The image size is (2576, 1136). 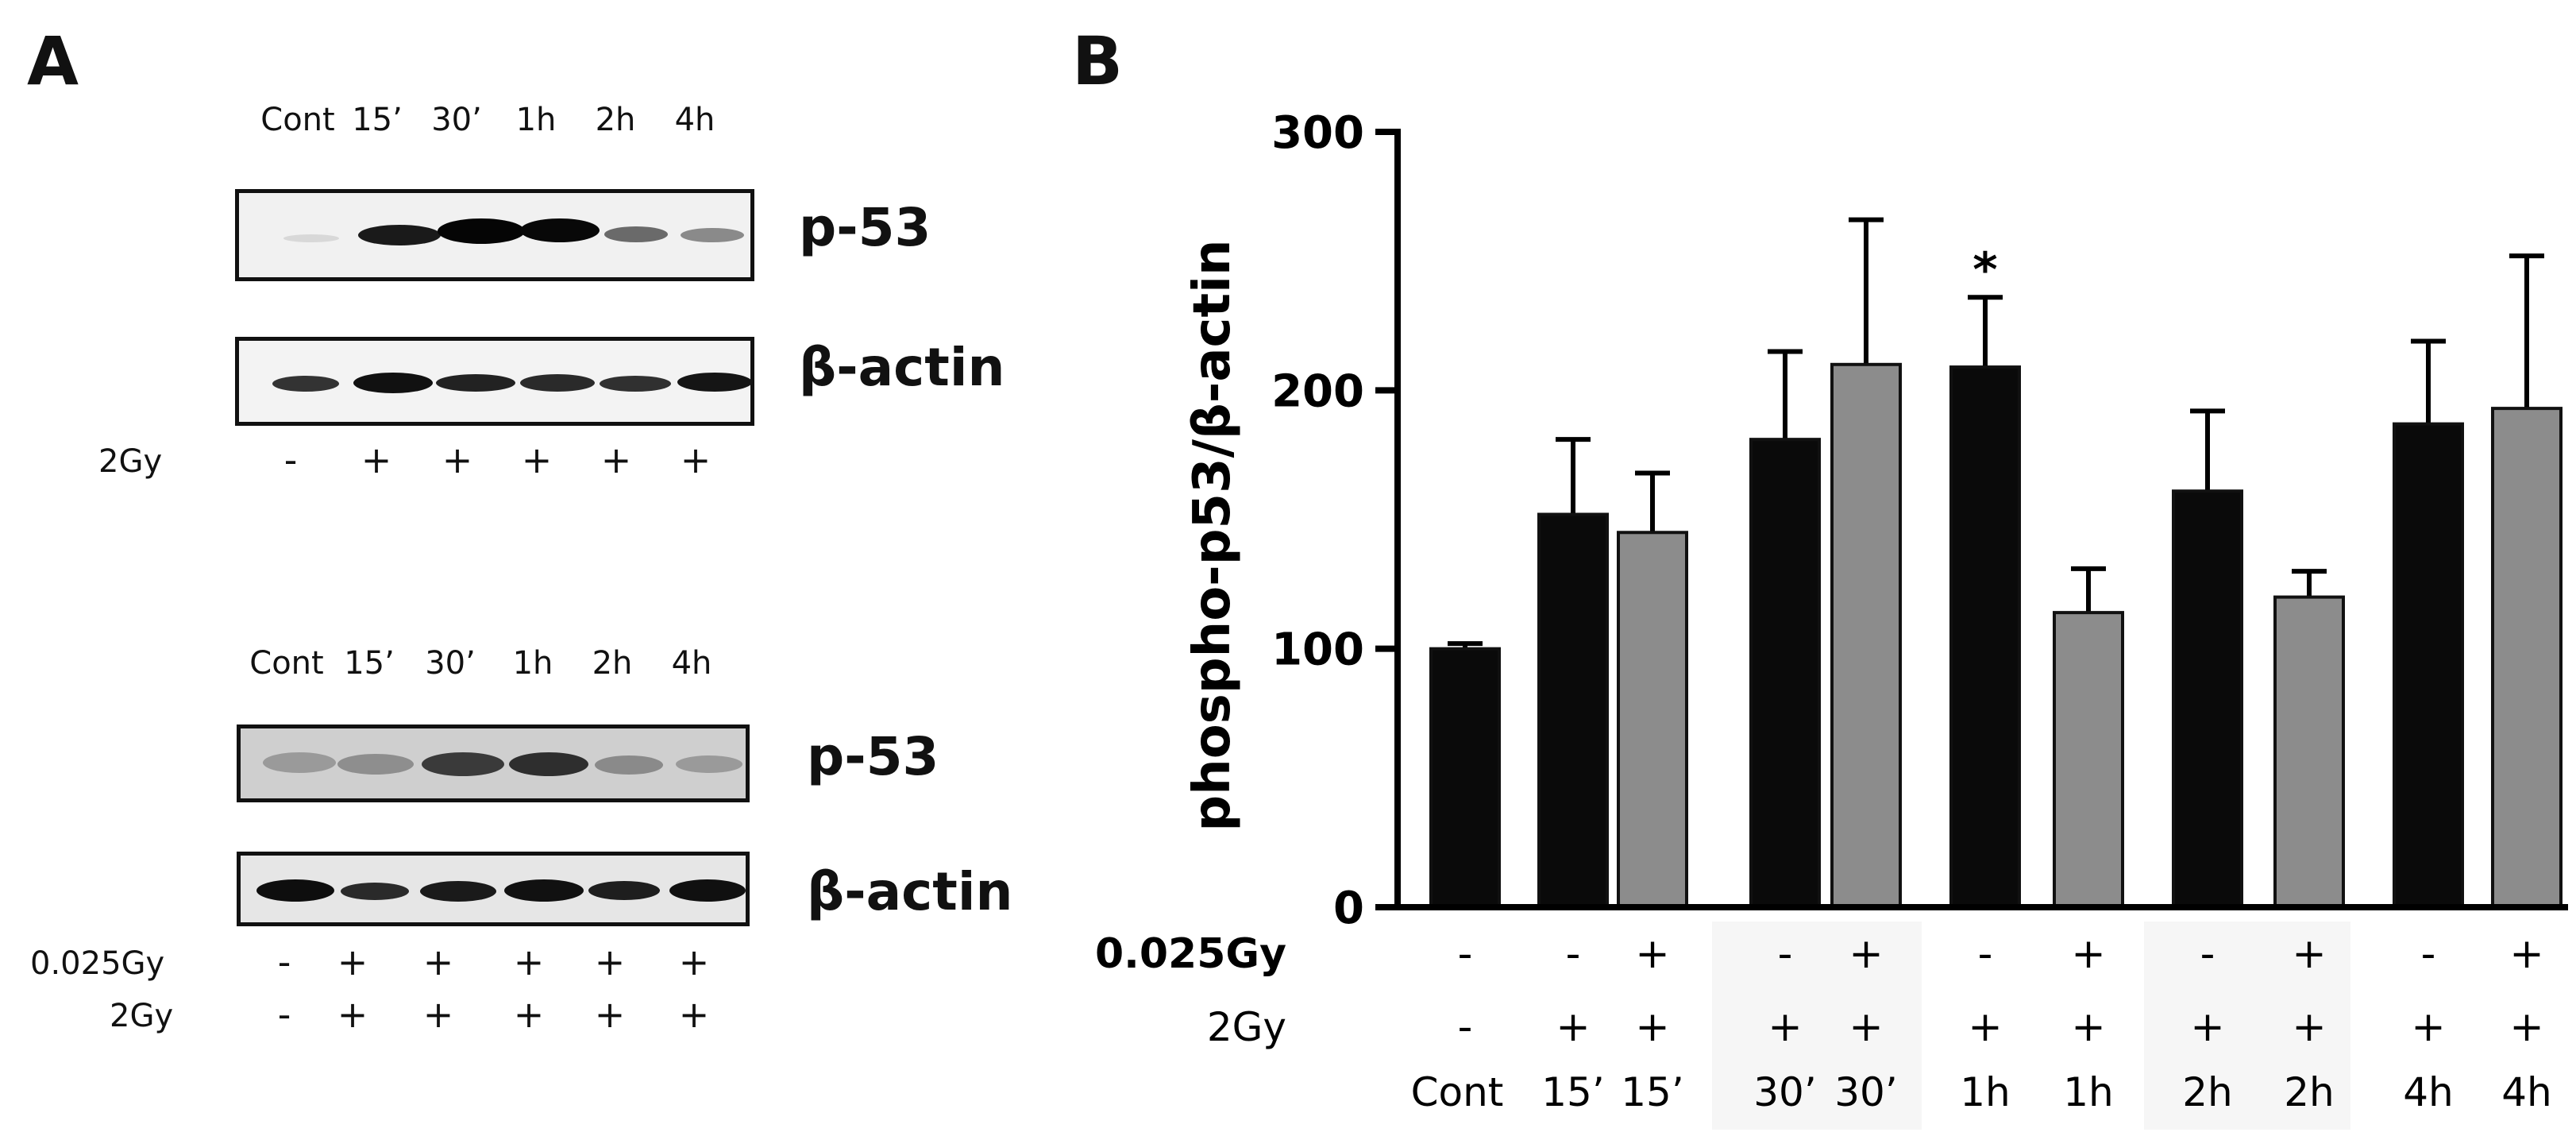 What do you see at coordinates (1465, 1027) in the screenshot?
I see `high-dose-sign: -` at bounding box center [1465, 1027].